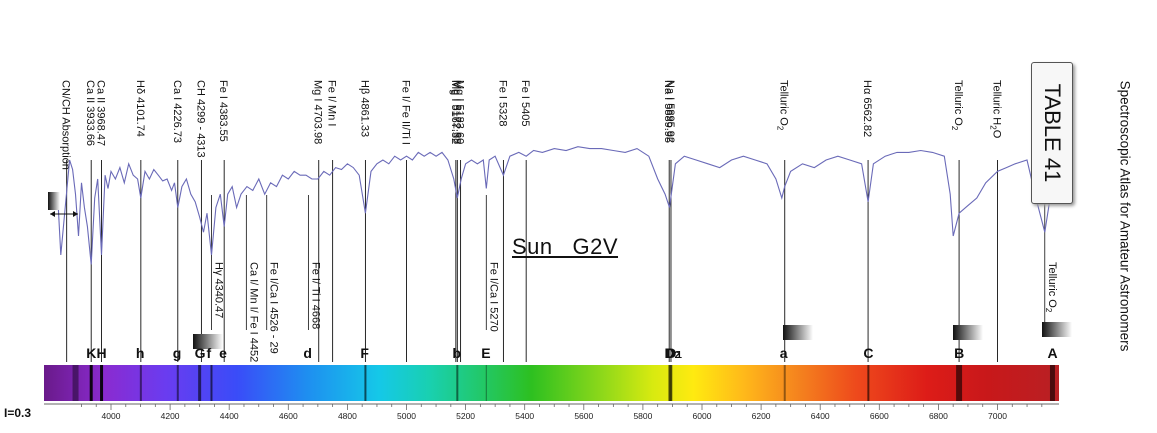 The height and width of the screenshot is (433, 1157). What do you see at coordinates (140, 353) in the screenshot?
I see `fraunhofer-label: h` at bounding box center [140, 353].